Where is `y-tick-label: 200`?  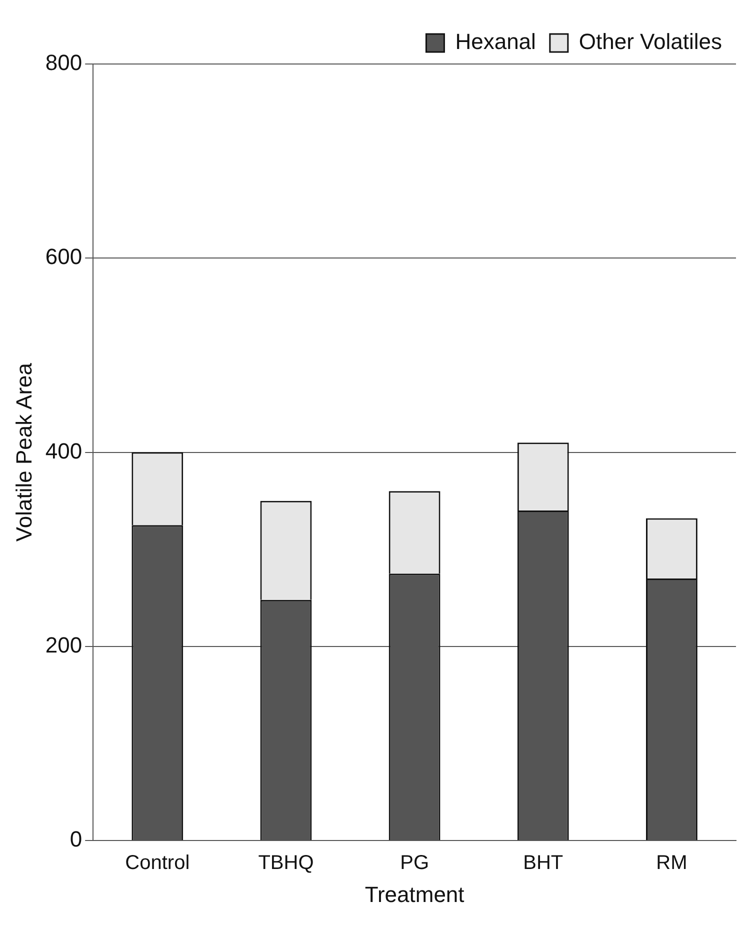
y-tick-label: 200 is located at coordinates (63, 645).